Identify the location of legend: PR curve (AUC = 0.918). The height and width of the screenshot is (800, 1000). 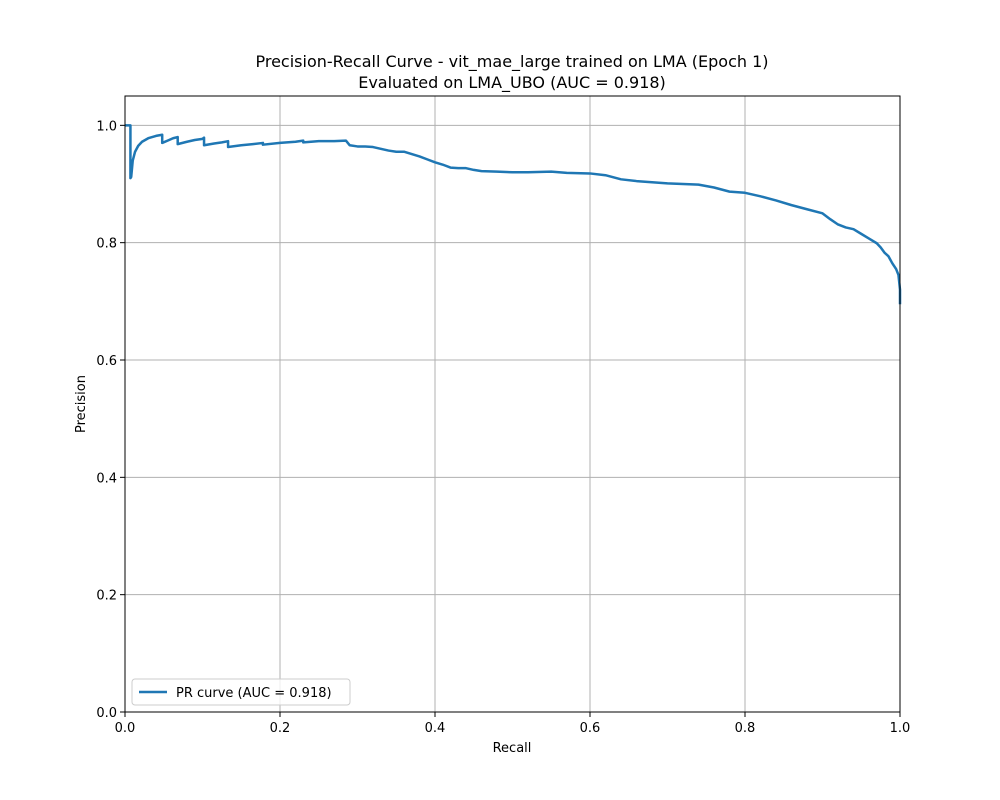
(241, 692).